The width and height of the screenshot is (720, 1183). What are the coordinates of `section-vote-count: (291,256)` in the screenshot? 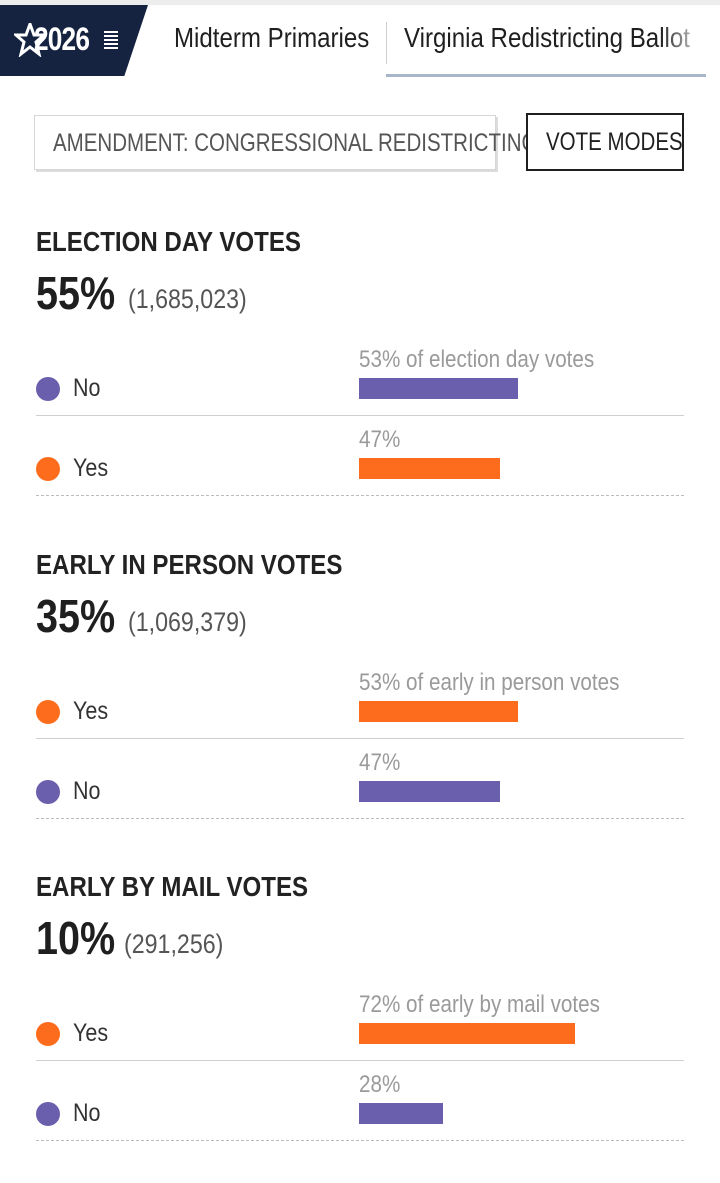 It's located at (174, 944).